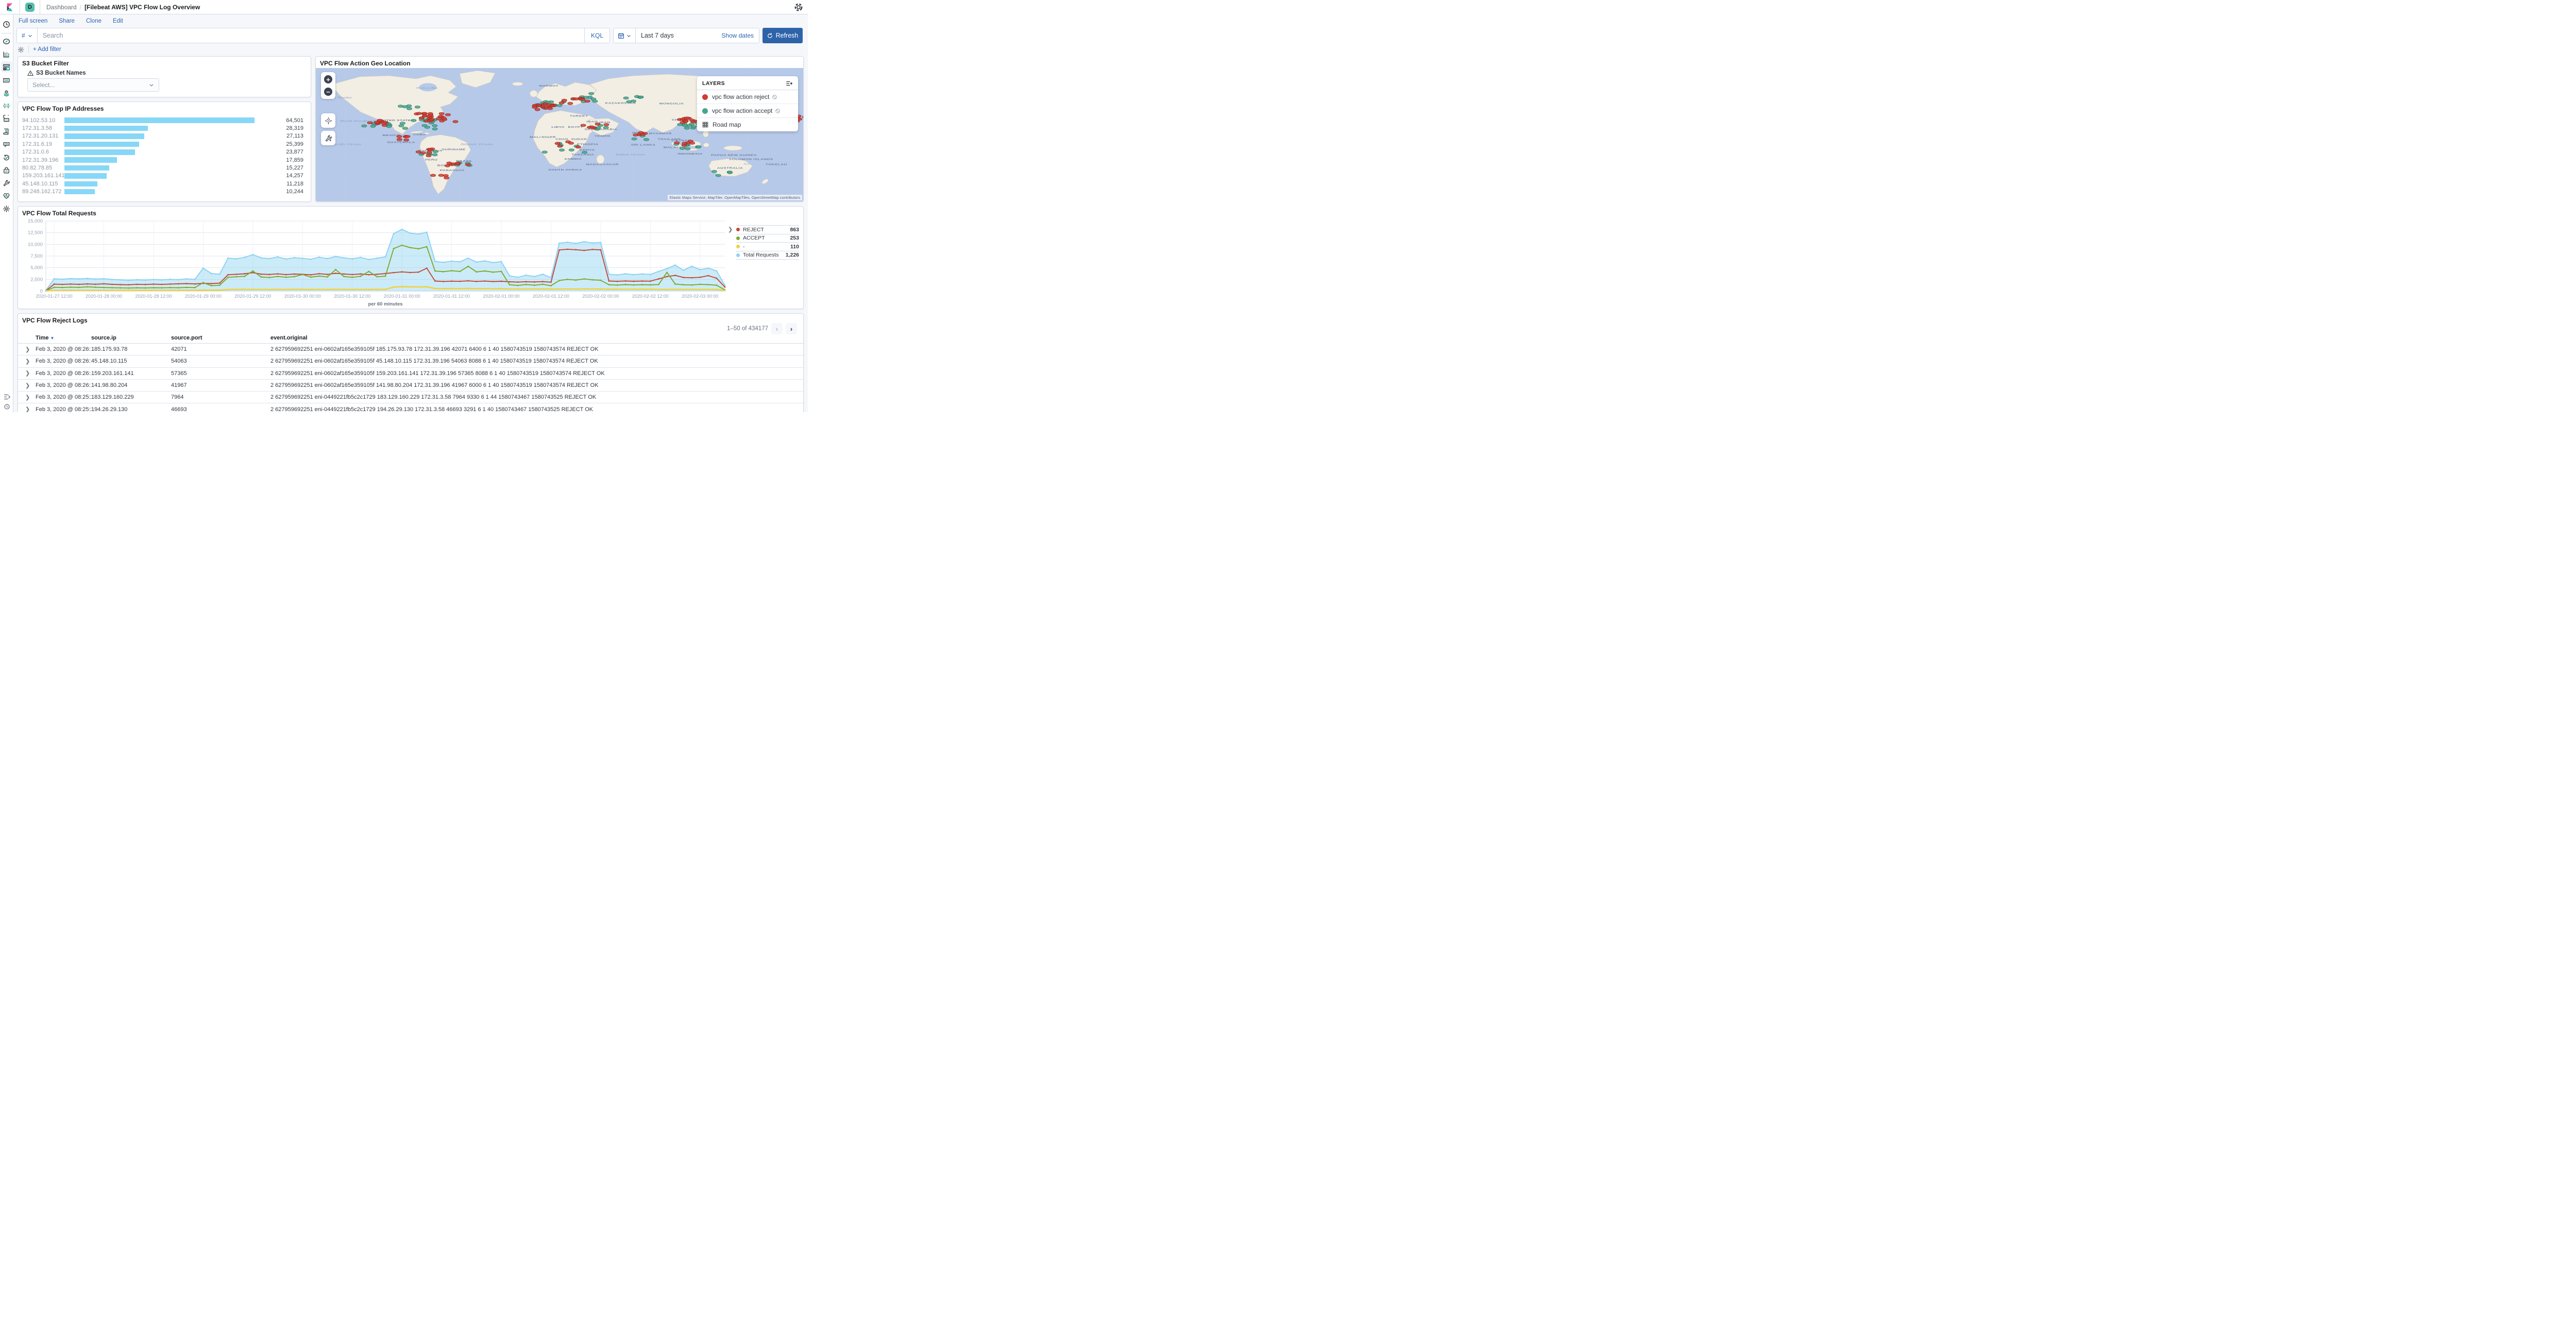 The width and height of the screenshot is (2576, 1344). What do you see at coordinates (6, 144) in the screenshot?
I see `sidebar-item-apm` at bounding box center [6, 144].